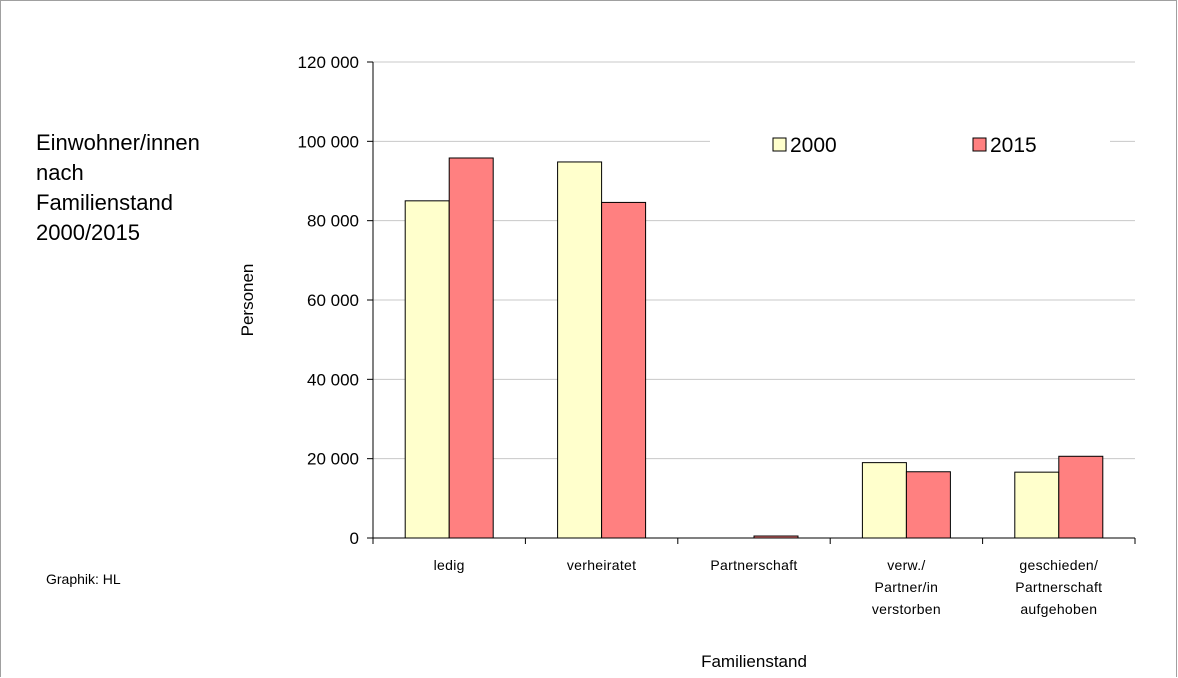 The height and width of the screenshot is (678, 1178). I want to click on y-ticks: 0 20 000 40 000 60 000 80 000 100 000 120 000, so click(335, 300).